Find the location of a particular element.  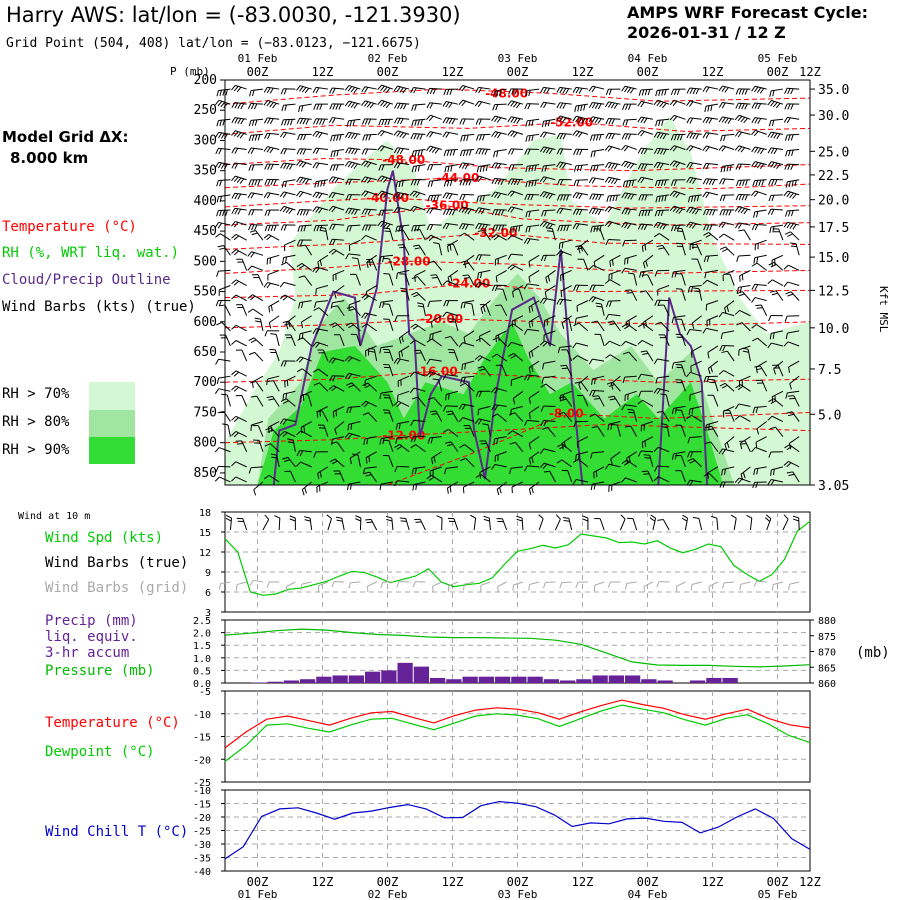

y-tick-label: 1.0 is located at coordinates (202, 659).